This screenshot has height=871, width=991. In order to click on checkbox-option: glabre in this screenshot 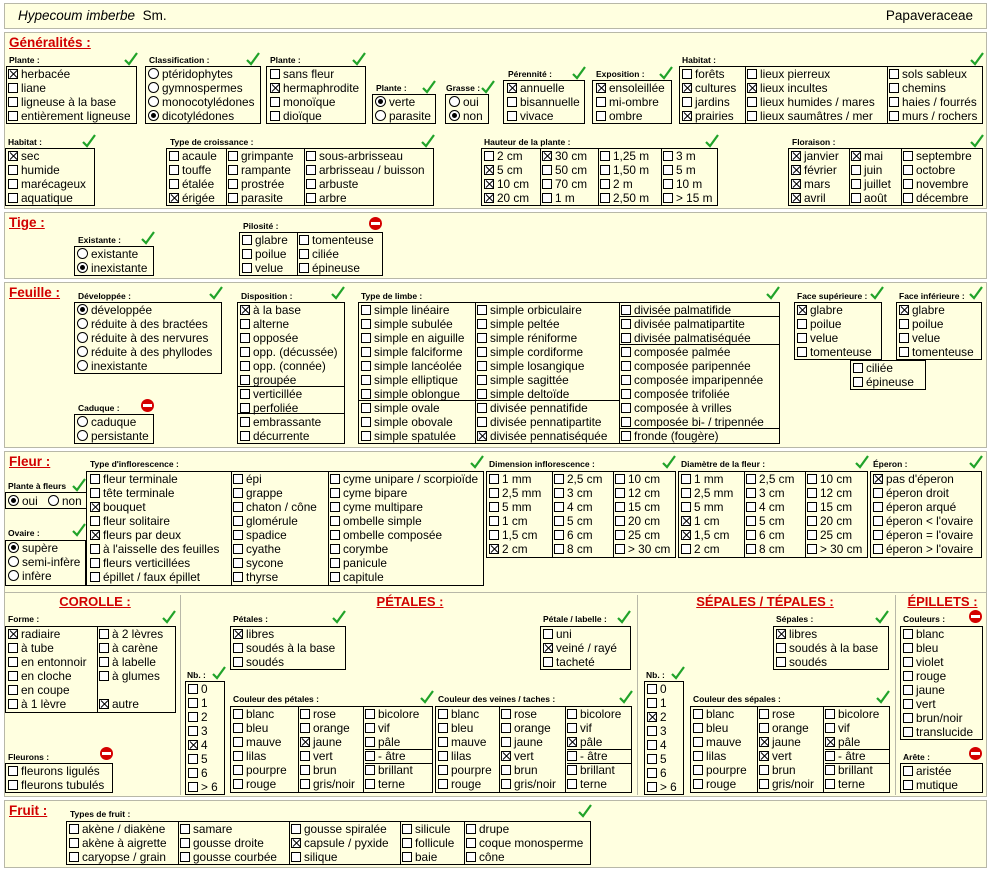, I will do `click(839, 310)`.